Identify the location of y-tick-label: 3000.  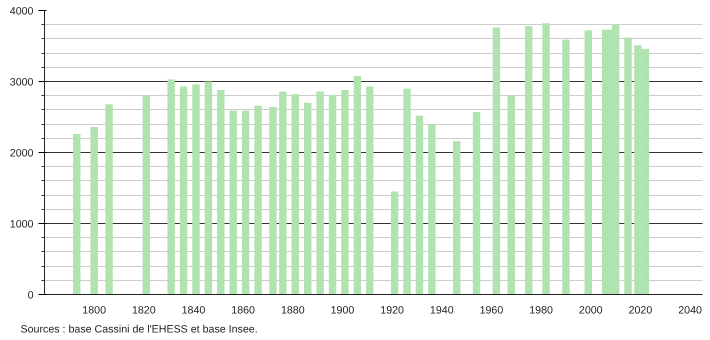
(22, 82).